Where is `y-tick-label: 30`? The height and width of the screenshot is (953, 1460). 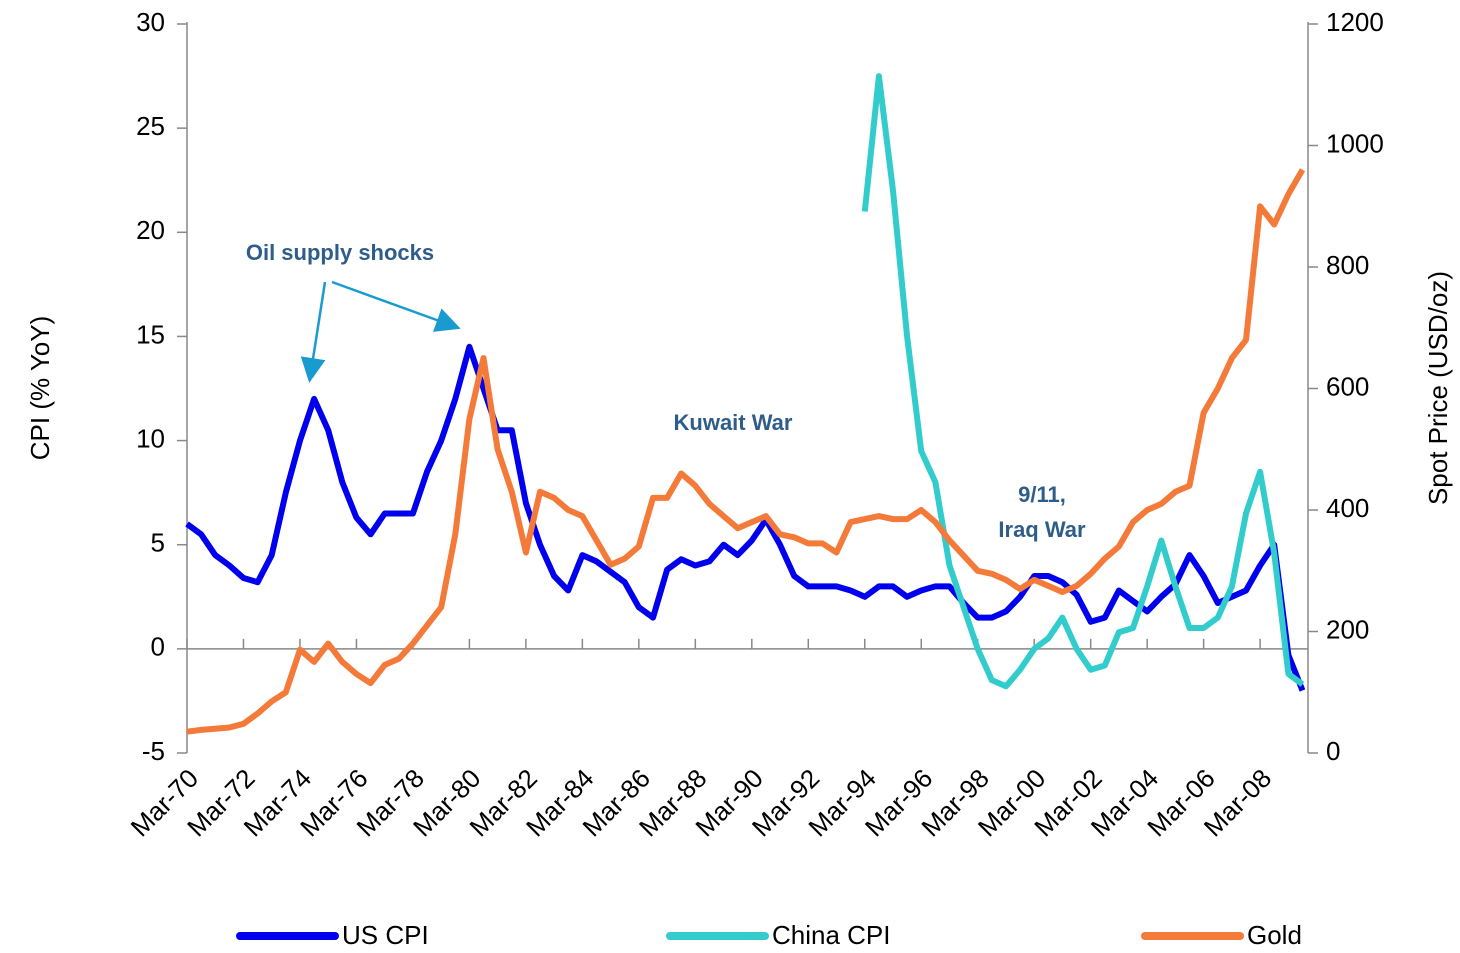 y-tick-label: 30 is located at coordinates (150, 22).